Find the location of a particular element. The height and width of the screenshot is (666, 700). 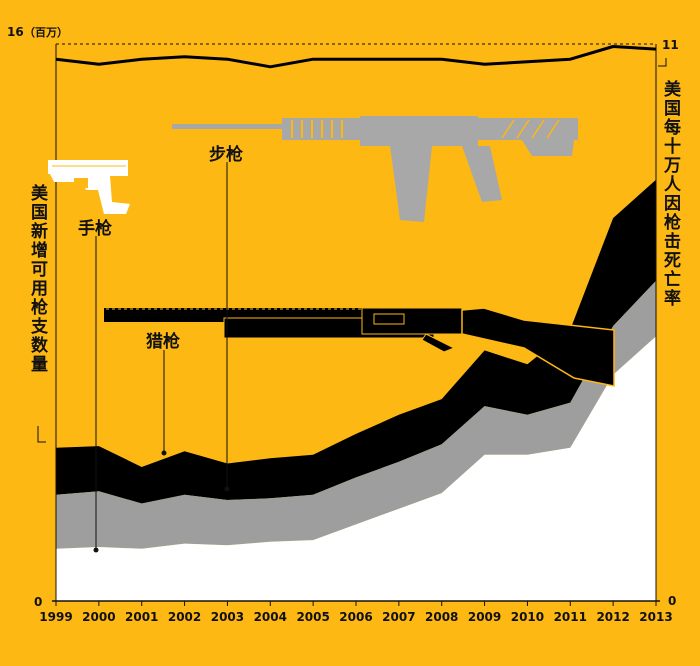

x-tick-label: 2008 is located at coordinates (441, 617).